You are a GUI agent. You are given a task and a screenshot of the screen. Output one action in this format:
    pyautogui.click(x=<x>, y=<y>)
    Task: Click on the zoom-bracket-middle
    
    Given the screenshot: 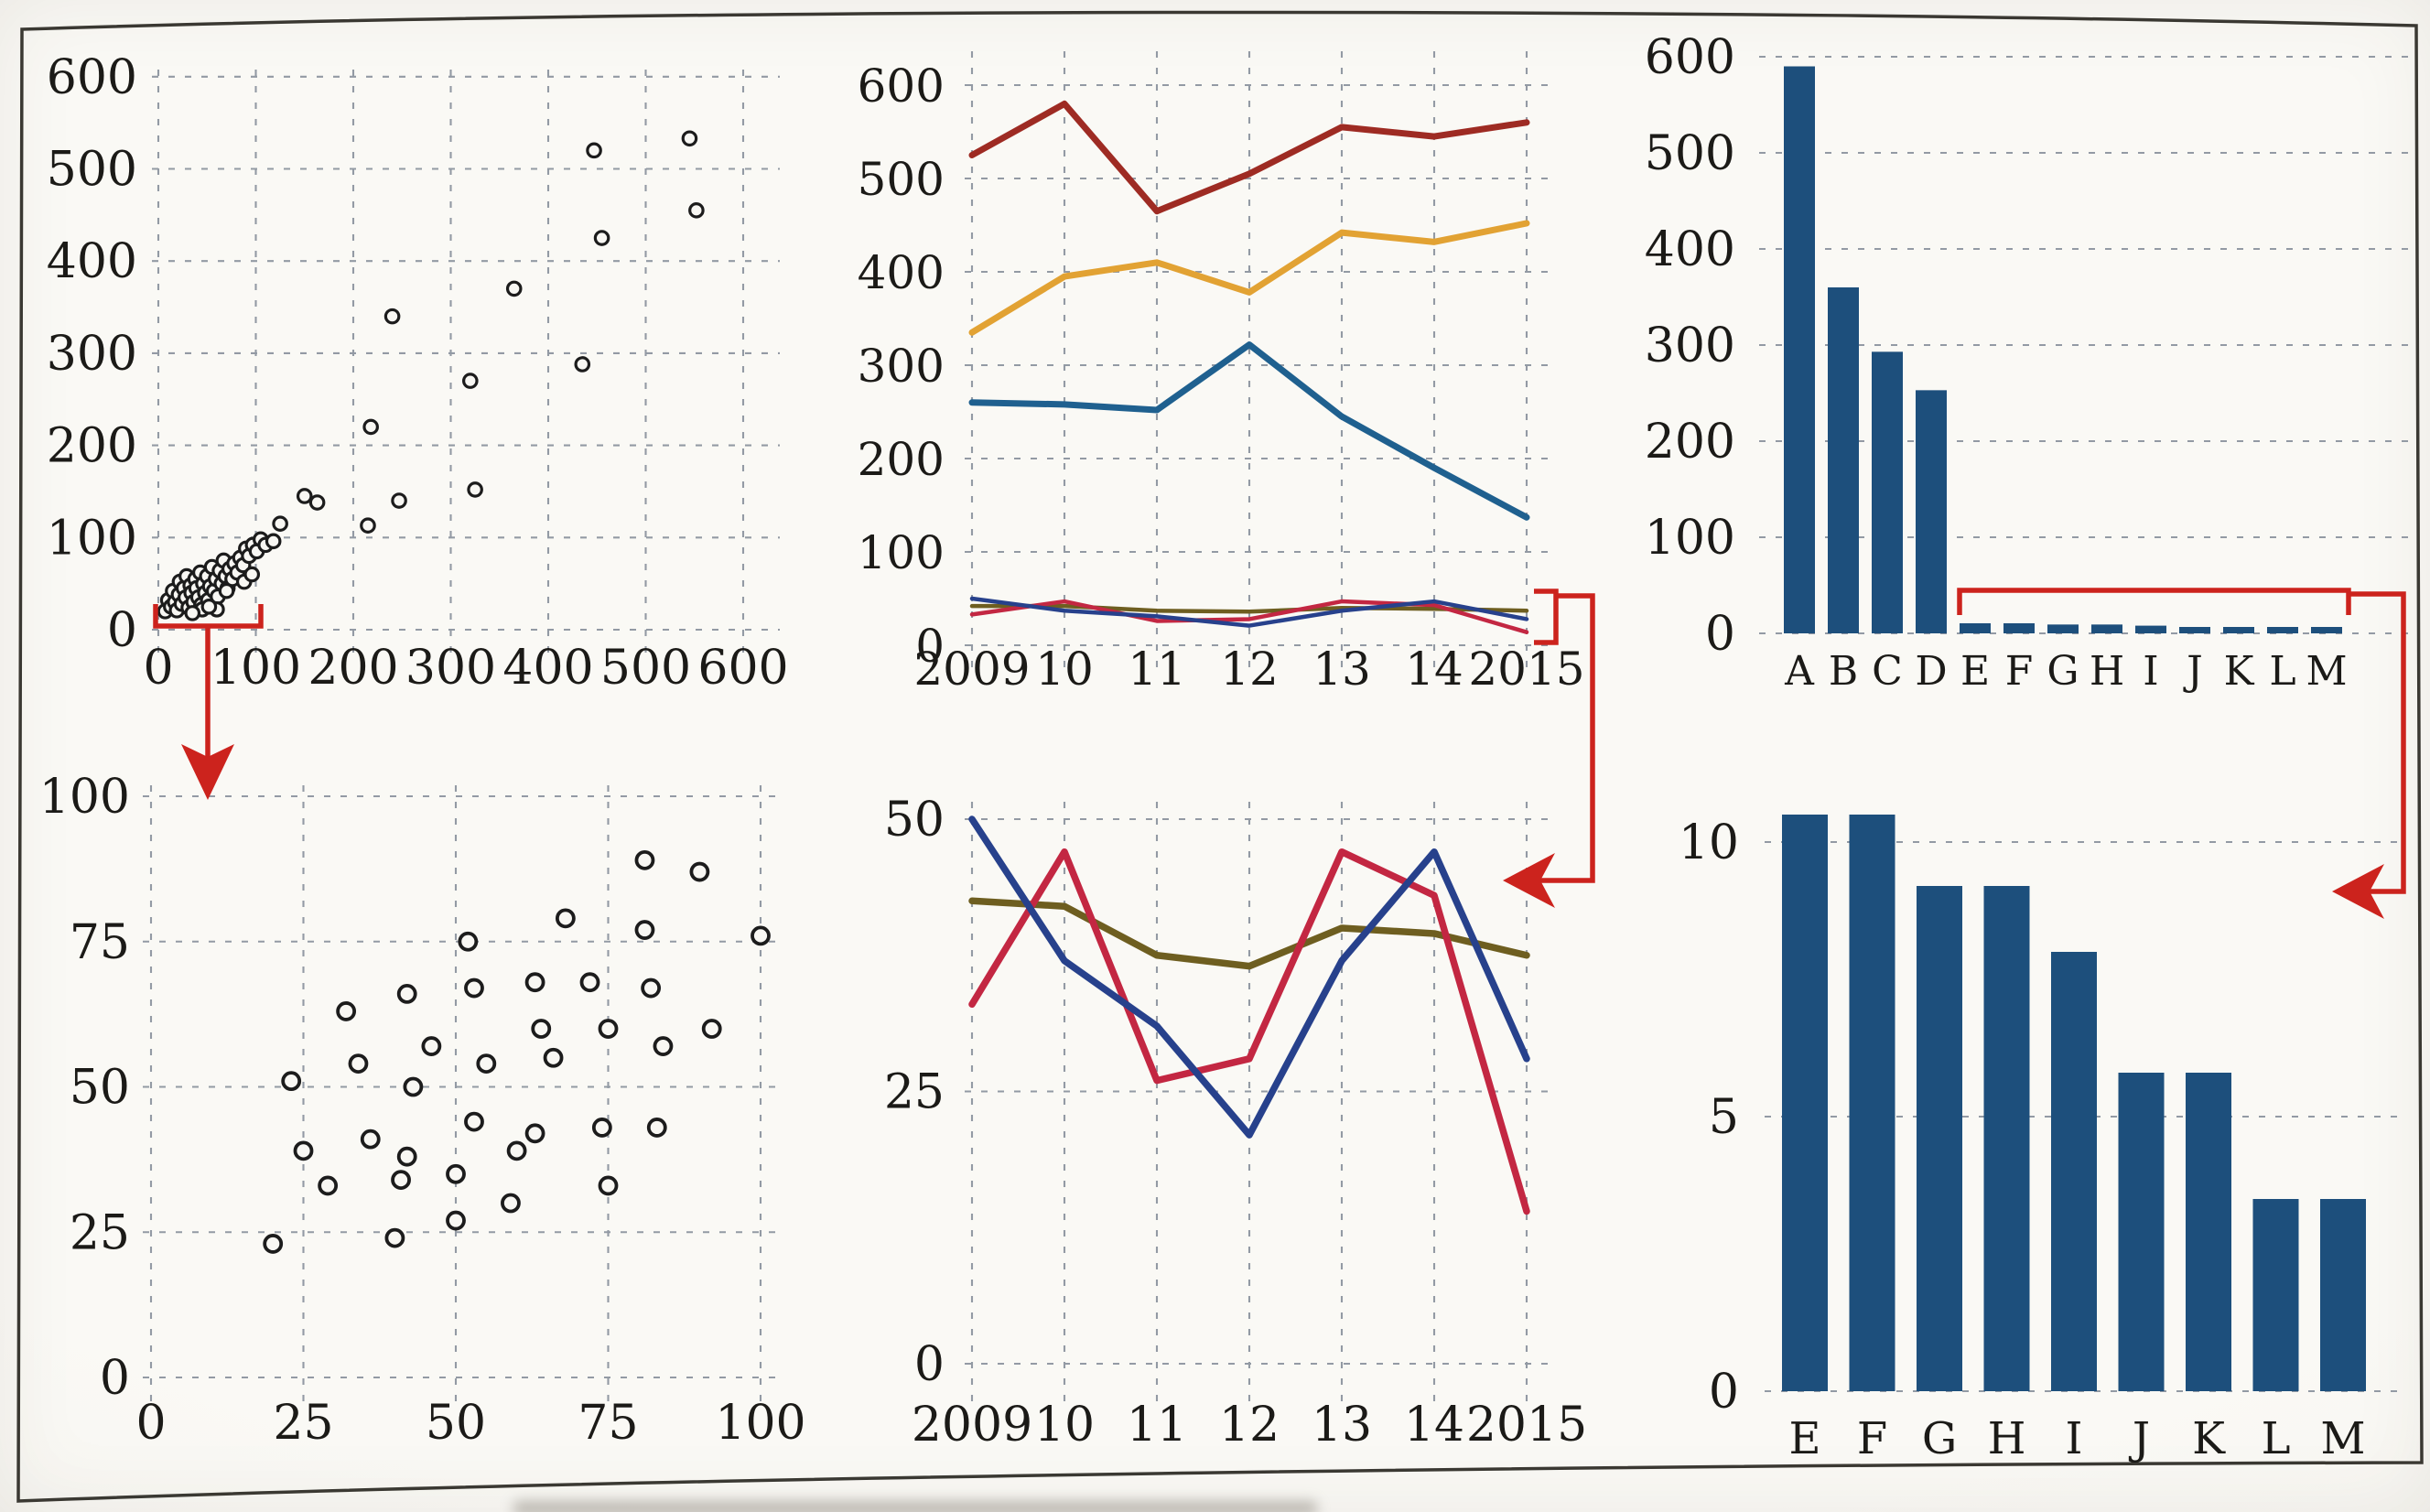 What is the action you would take?
    pyautogui.click(x=1549, y=748)
    